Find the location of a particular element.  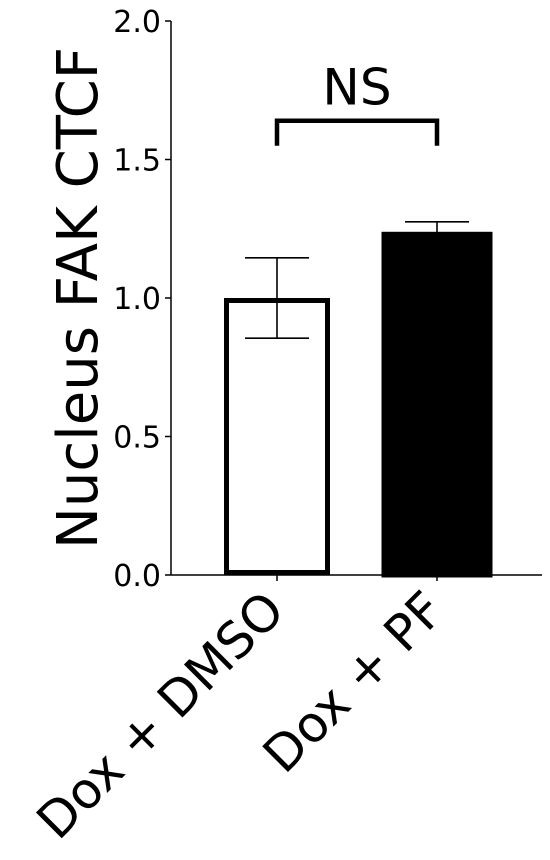

significance-annotation: NS is located at coordinates (357, 102).